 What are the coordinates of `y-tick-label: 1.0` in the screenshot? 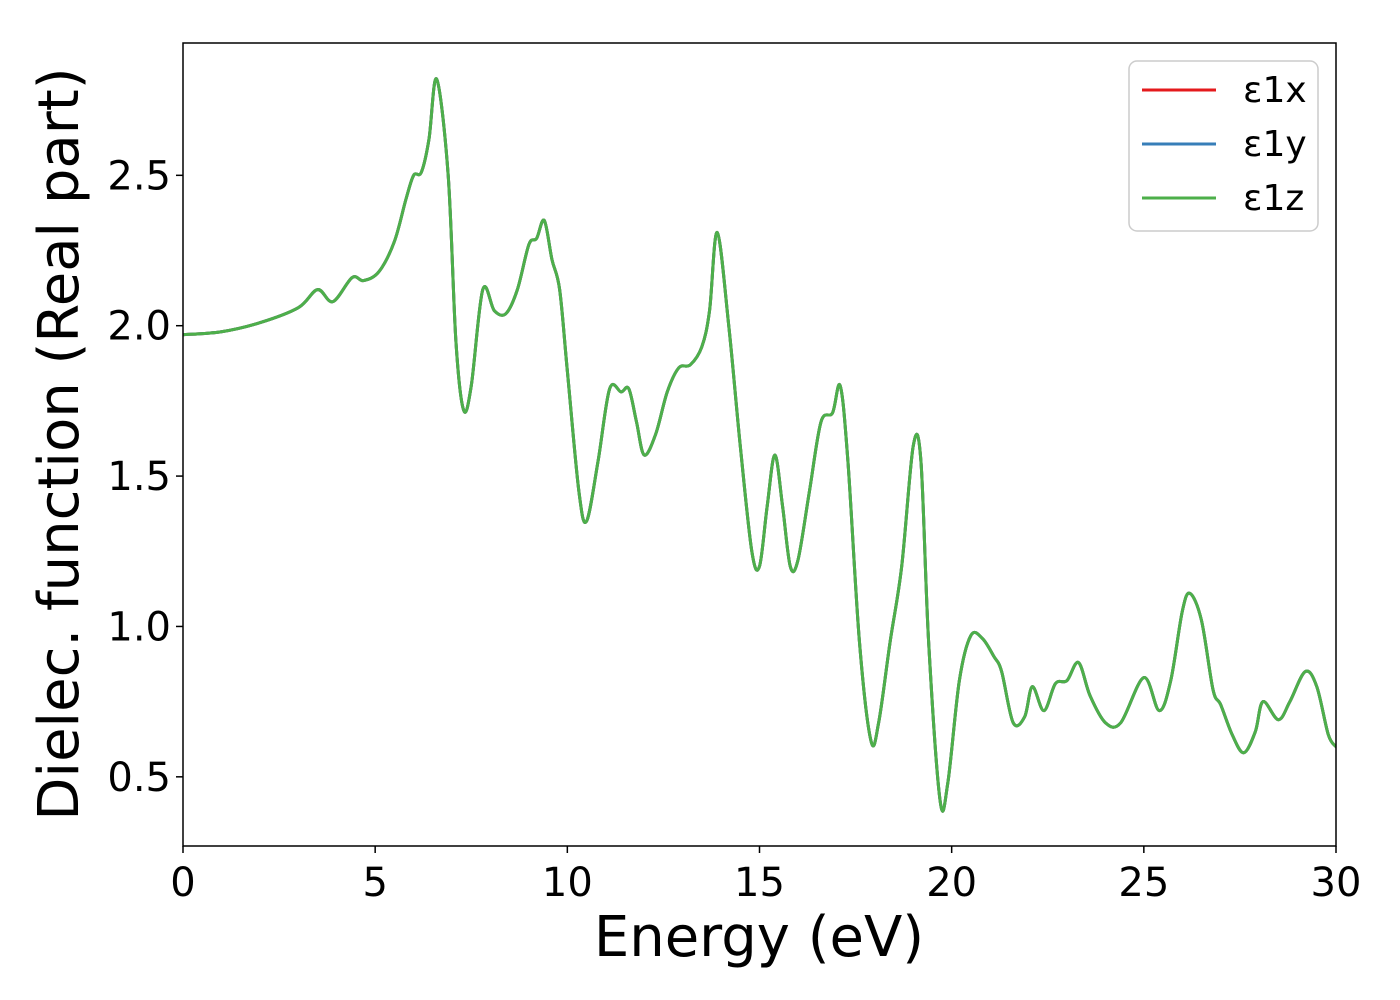 It's located at (139, 627).